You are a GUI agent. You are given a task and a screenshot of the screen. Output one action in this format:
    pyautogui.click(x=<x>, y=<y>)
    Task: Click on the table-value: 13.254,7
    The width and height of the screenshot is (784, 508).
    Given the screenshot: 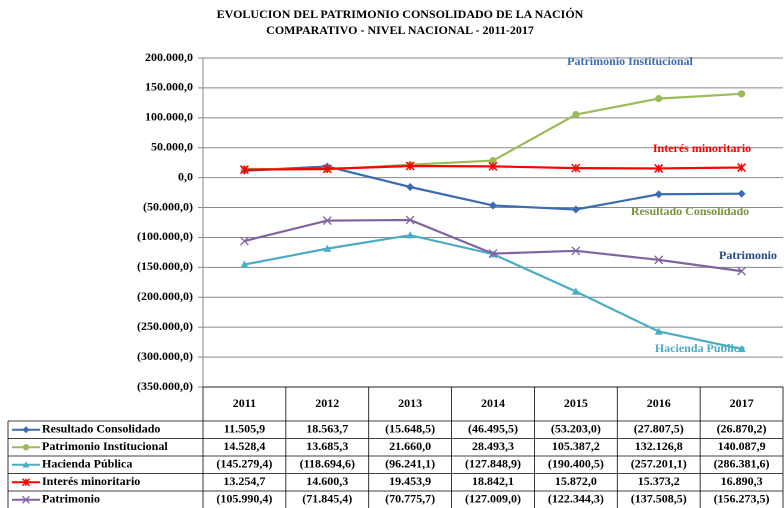 What is the action you would take?
    pyautogui.click(x=244, y=481)
    